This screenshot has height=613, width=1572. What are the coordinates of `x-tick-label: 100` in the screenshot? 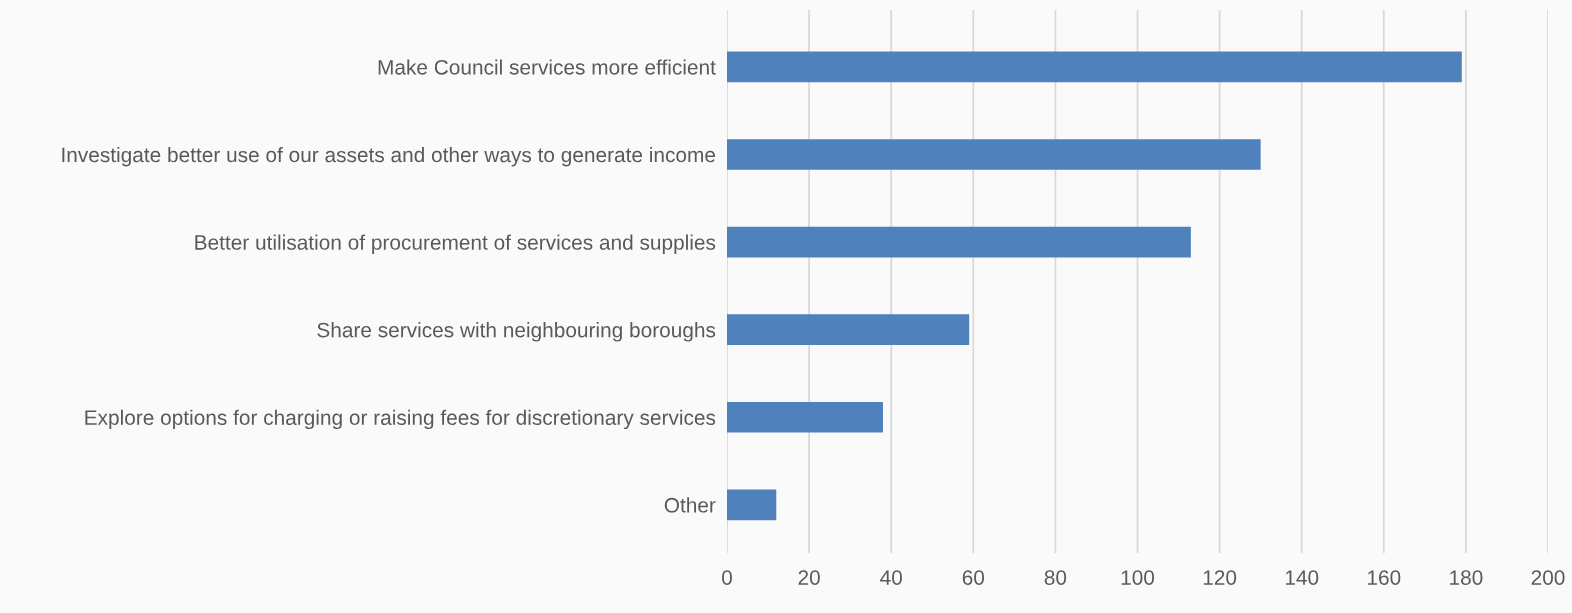 It's located at (1138, 577).